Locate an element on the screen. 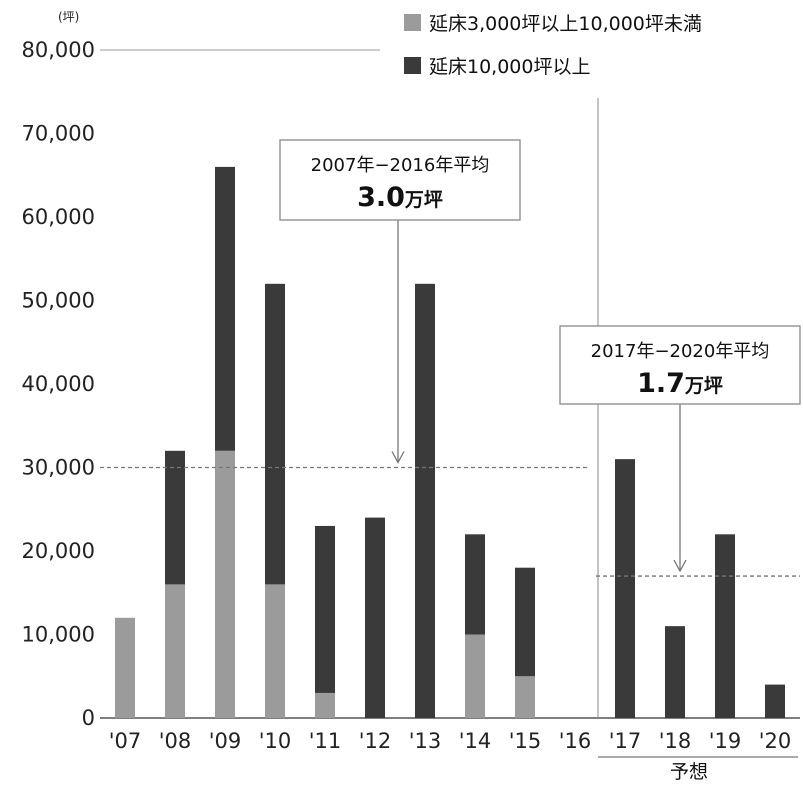 The height and width of the screenshot is (785, 803). y-tick-label: 20,000 is located at coordinates (58, 551).